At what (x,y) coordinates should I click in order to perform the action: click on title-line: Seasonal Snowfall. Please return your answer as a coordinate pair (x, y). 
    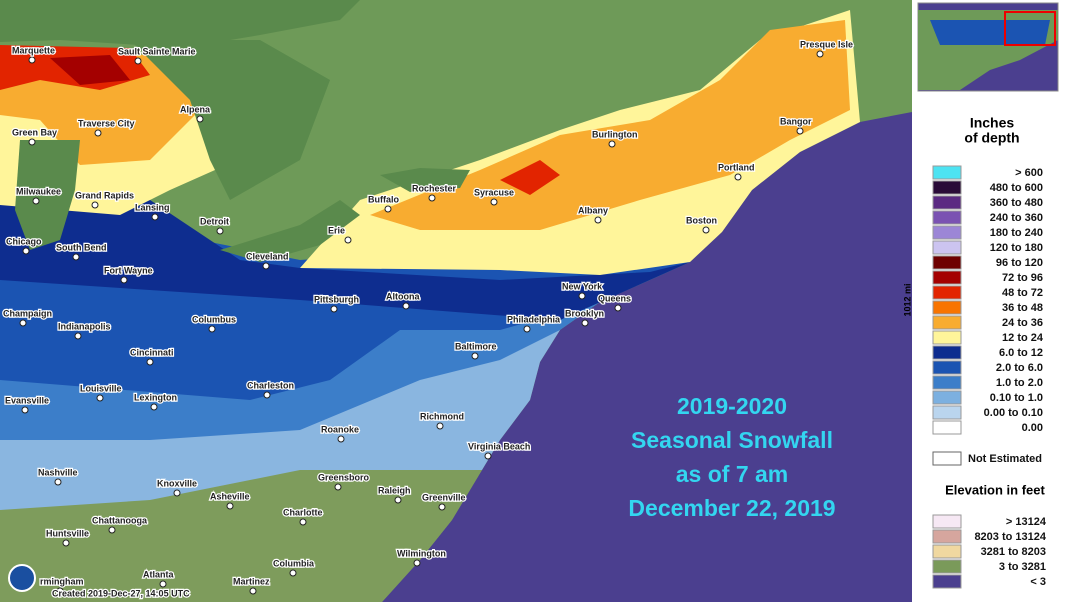
    Looking at the image, I should click on (732, 440).